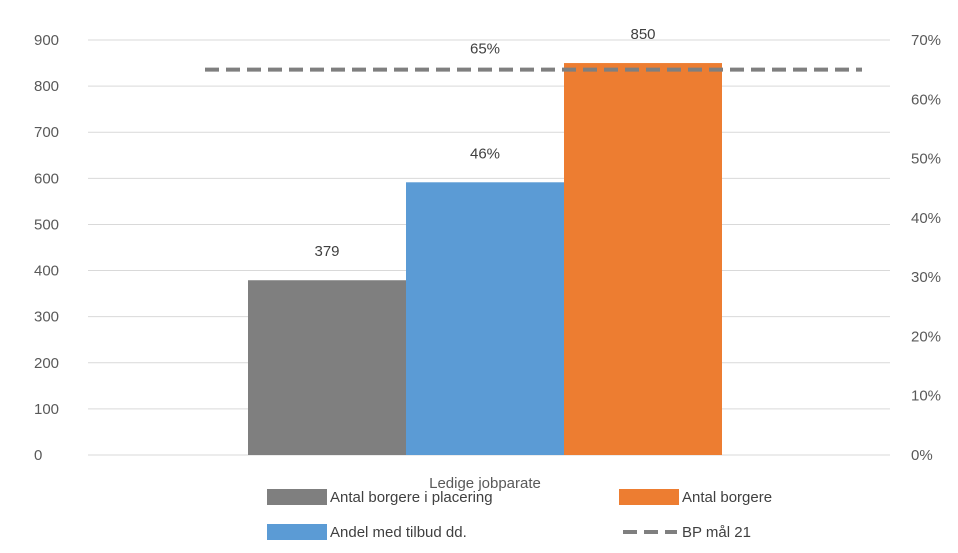 This screenshot has height=553, width=958. I want to click on left-axis-tick-label: 600, so click(46, 178).